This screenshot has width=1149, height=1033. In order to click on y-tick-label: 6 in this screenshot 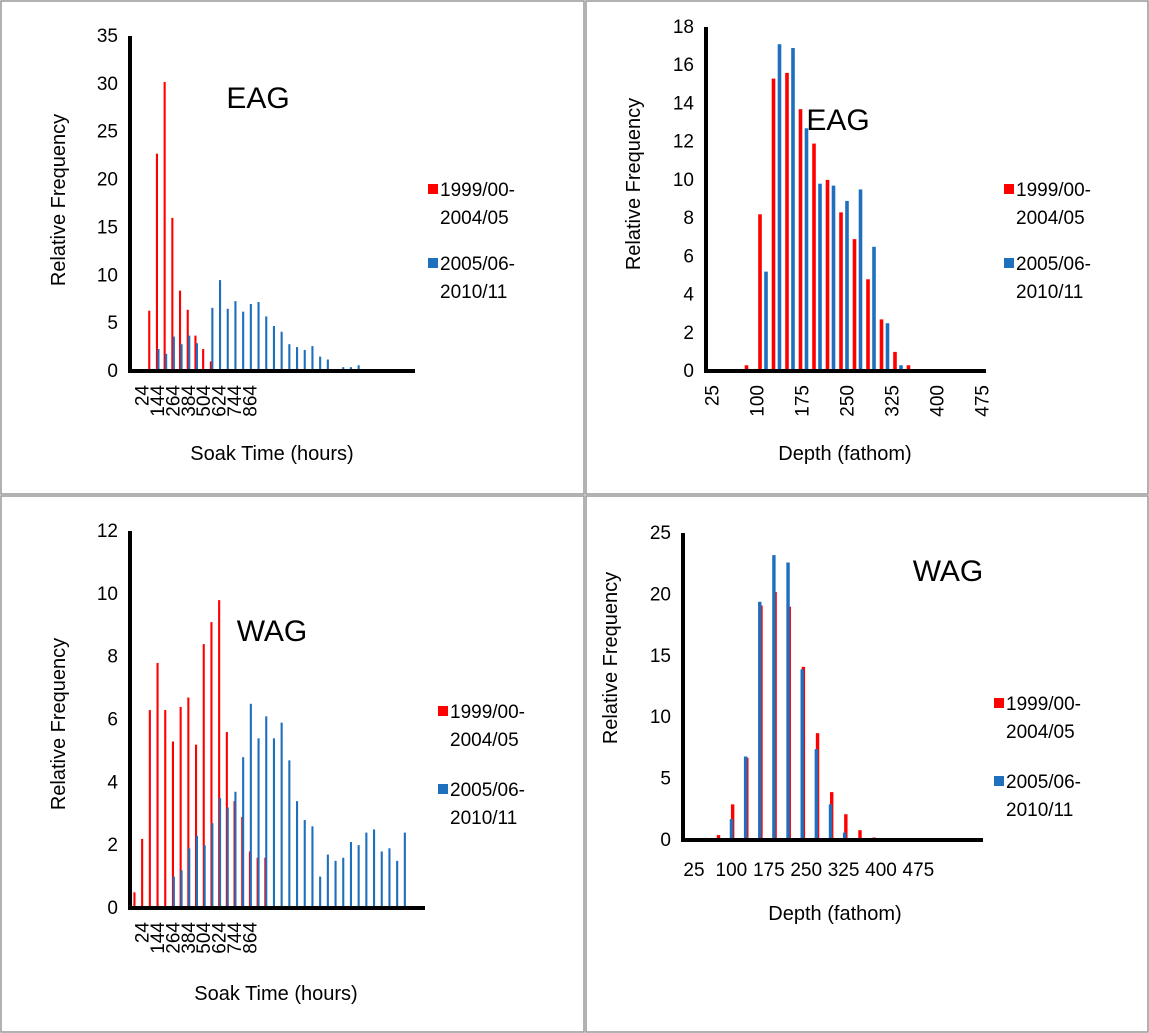, I will do `click(112, 720)`.